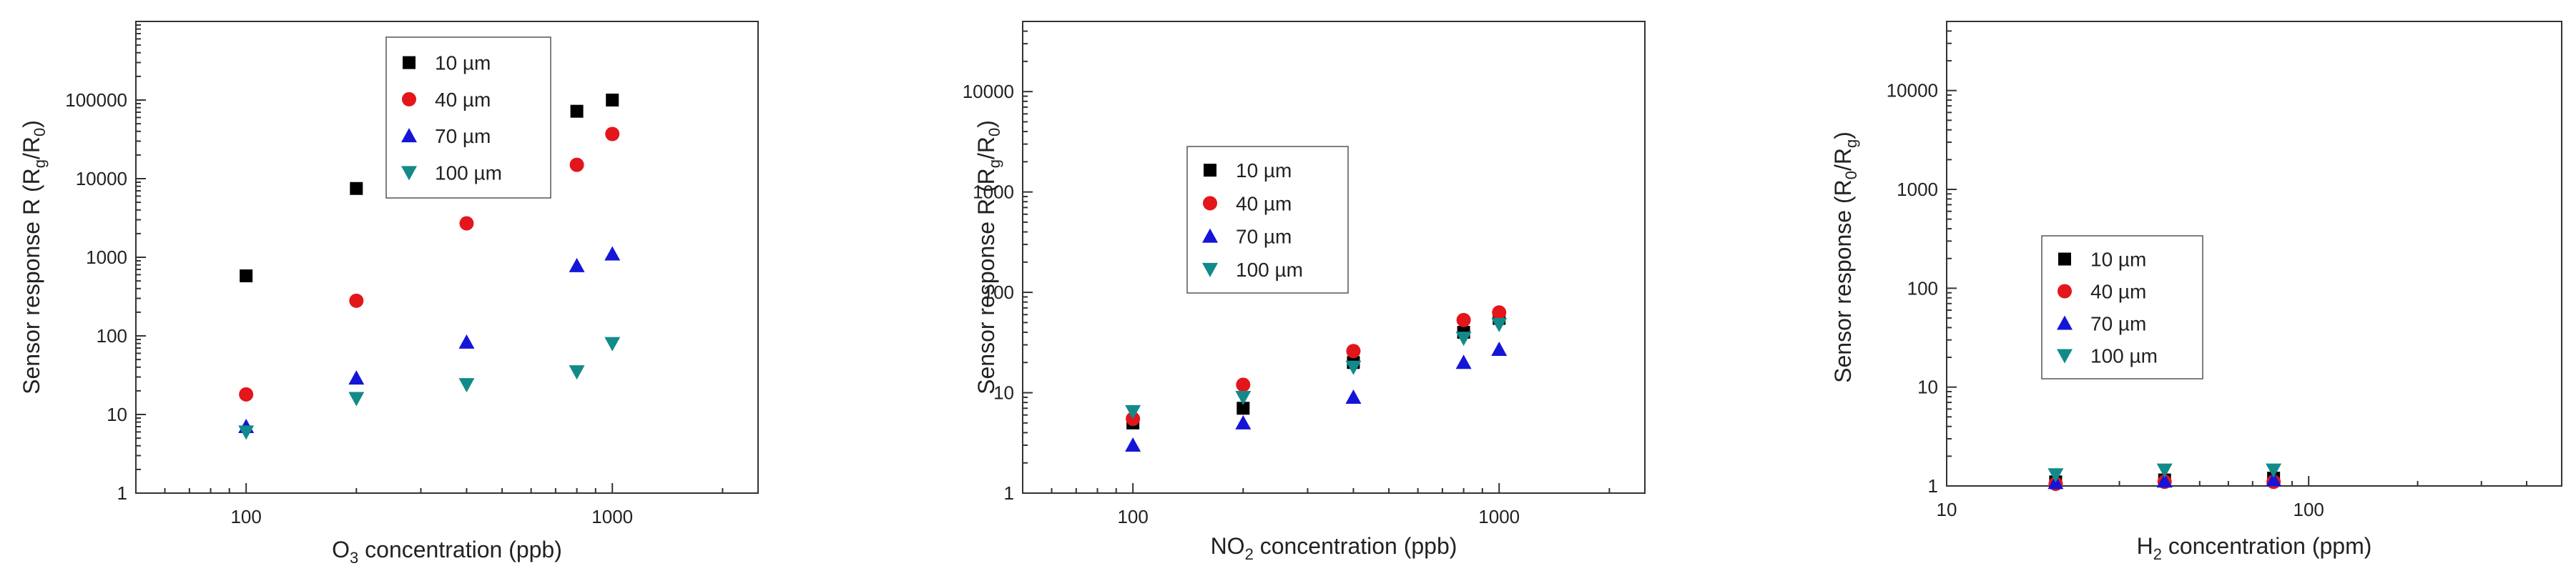 Image resolution: width=2576 pixels, height=581 pixels. What do you see at coordinates (463, 100) in the screenshot?
I see `o3-legend-label: 40 µm` at bounding box center [463, 100].